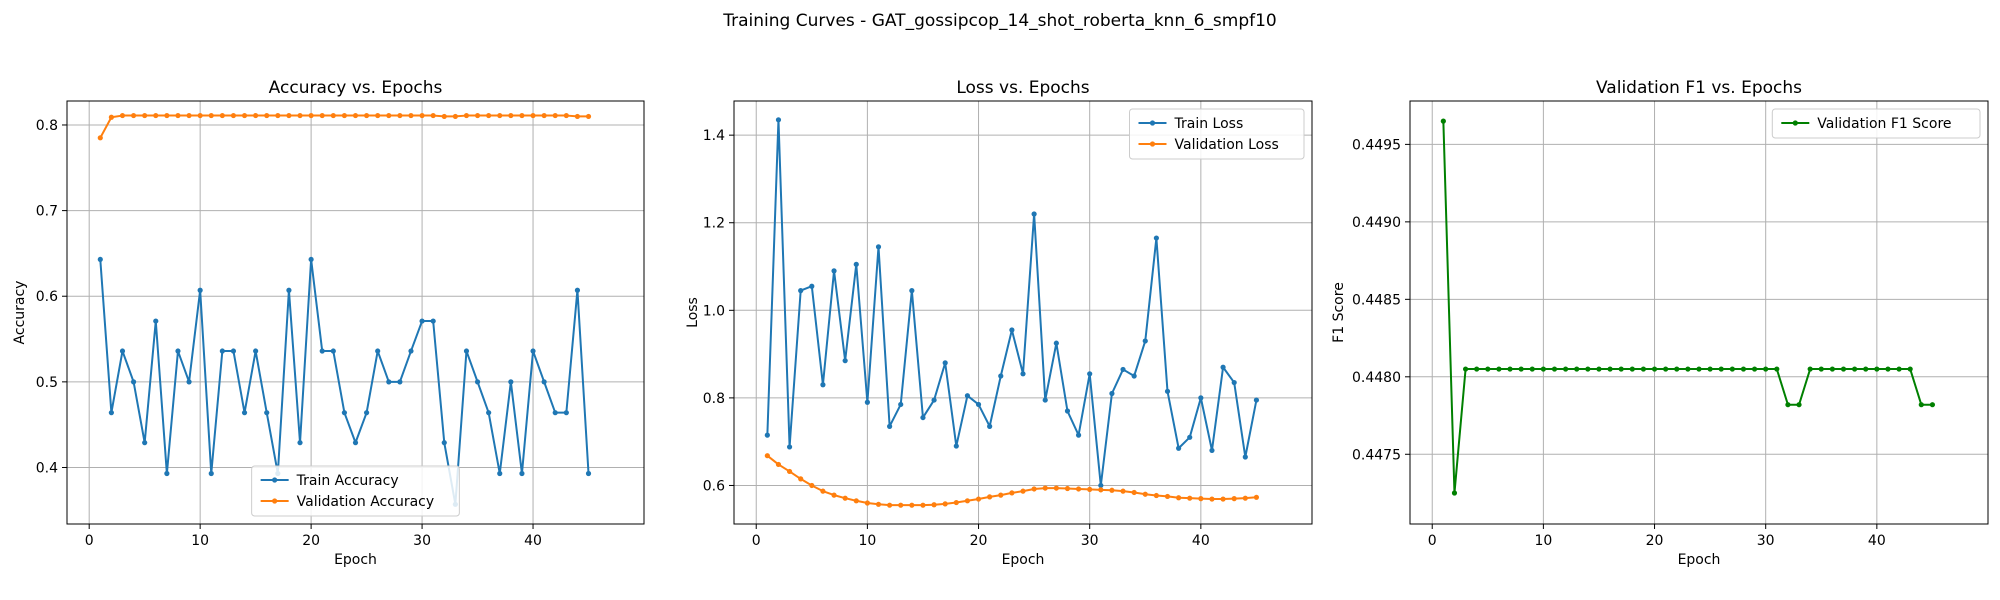  Describe the element at coordinates (1655, 541) in the screenshot. I see `f1-xtick-label-2: 20` at that location.